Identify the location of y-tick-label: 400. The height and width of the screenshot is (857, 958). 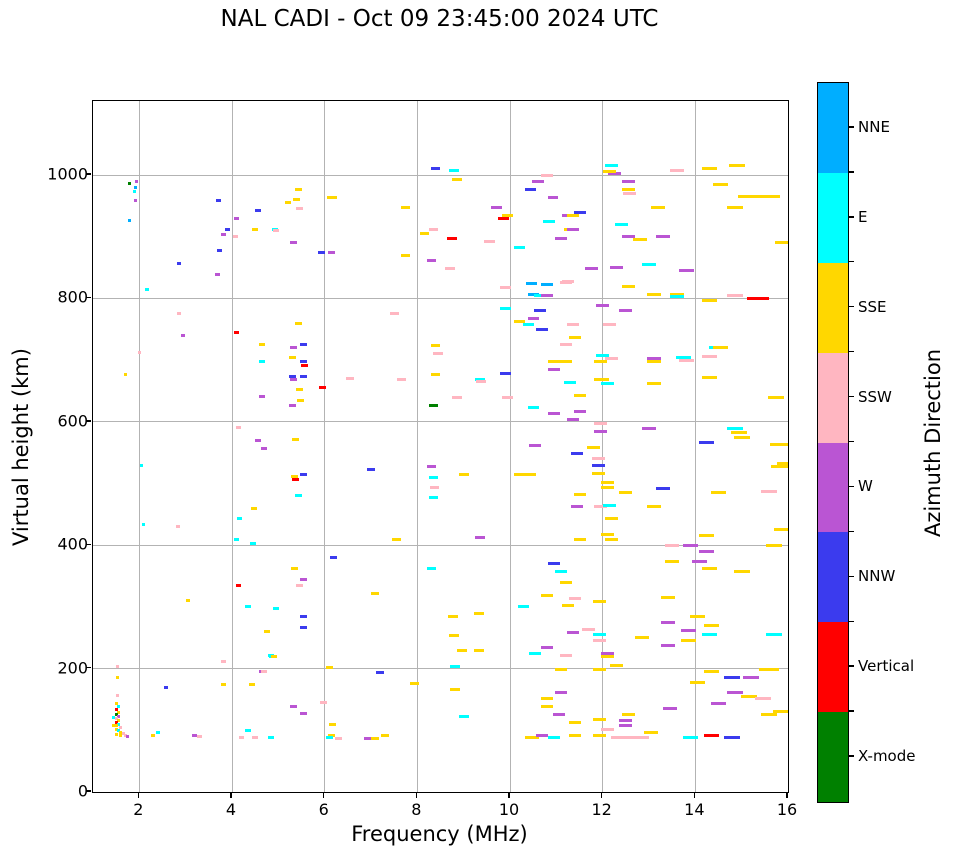
(72, 544).